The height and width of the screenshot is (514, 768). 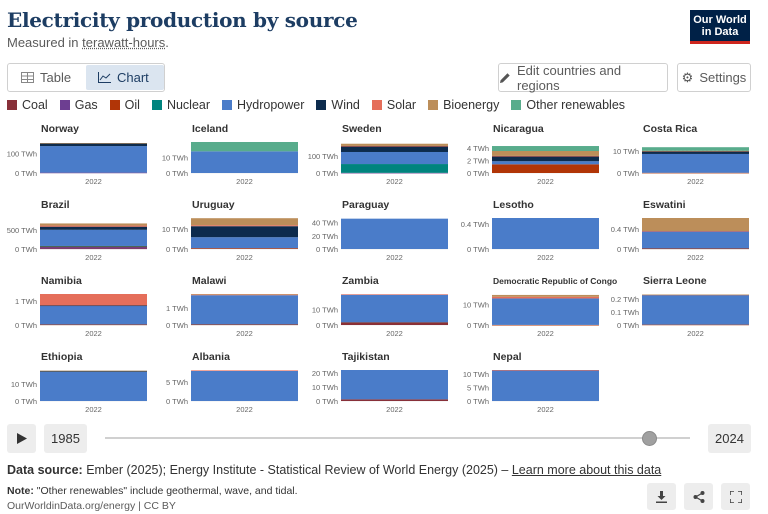 I want to click on panel-norway: Norway 100 TWh 0 TWh 2022, so click(x=77, y=154).